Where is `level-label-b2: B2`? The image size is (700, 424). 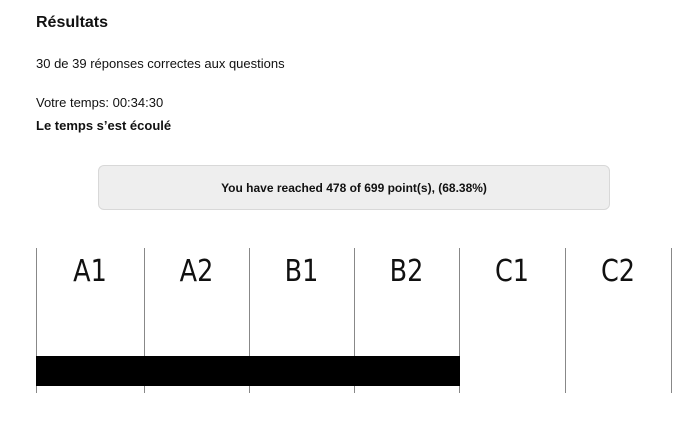
level-label-b2: B2 is located at coordinates (406, 271).